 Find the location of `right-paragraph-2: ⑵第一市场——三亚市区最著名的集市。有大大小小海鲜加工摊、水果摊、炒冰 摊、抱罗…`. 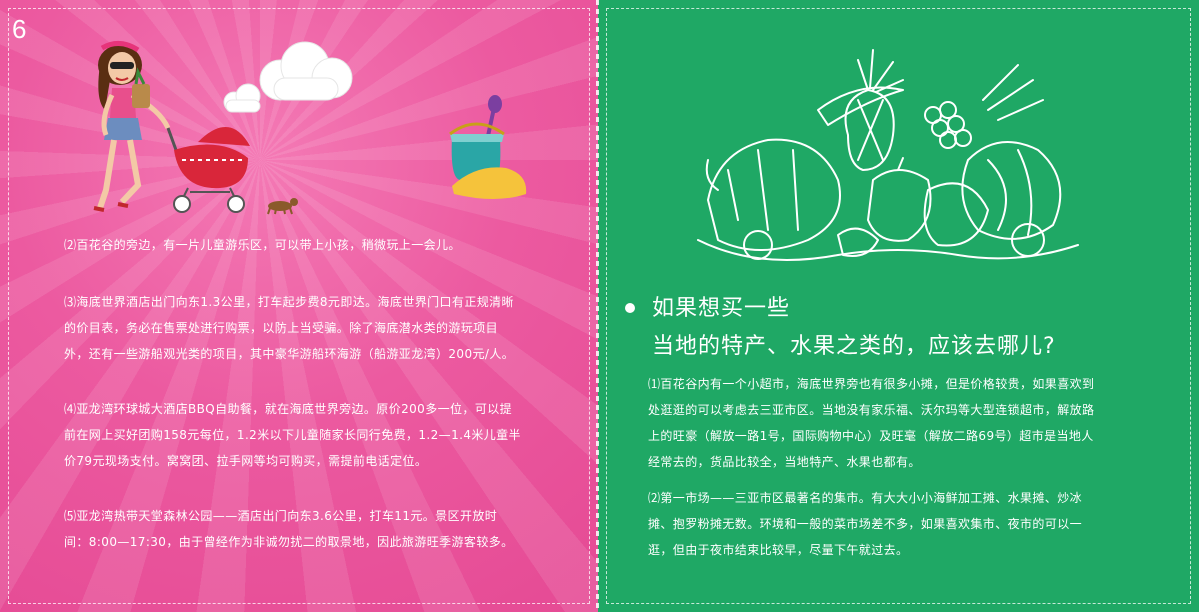

right-paragraph-2: ⑵第一市场——三亚市区最著名的集市。有大大小小海鲜加工摊、水果摊、炒冰 摊、抱罗… is located at coordinates (898, 524).